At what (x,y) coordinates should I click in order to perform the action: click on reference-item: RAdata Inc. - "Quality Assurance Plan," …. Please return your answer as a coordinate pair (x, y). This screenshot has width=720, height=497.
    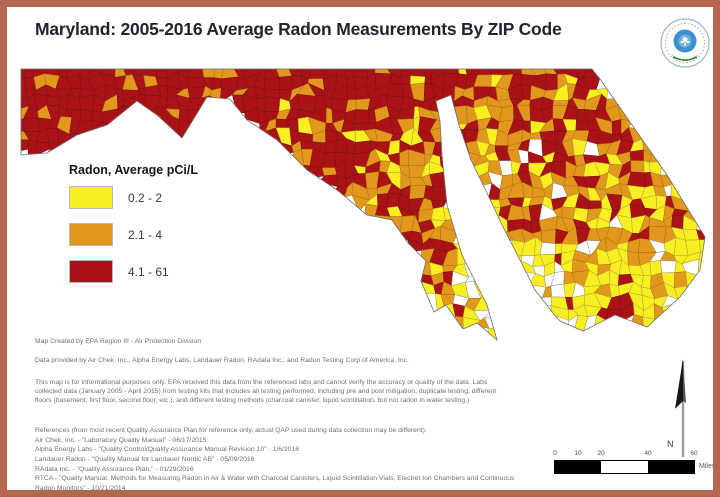
    Looking at the image, I should click on (114, 469).